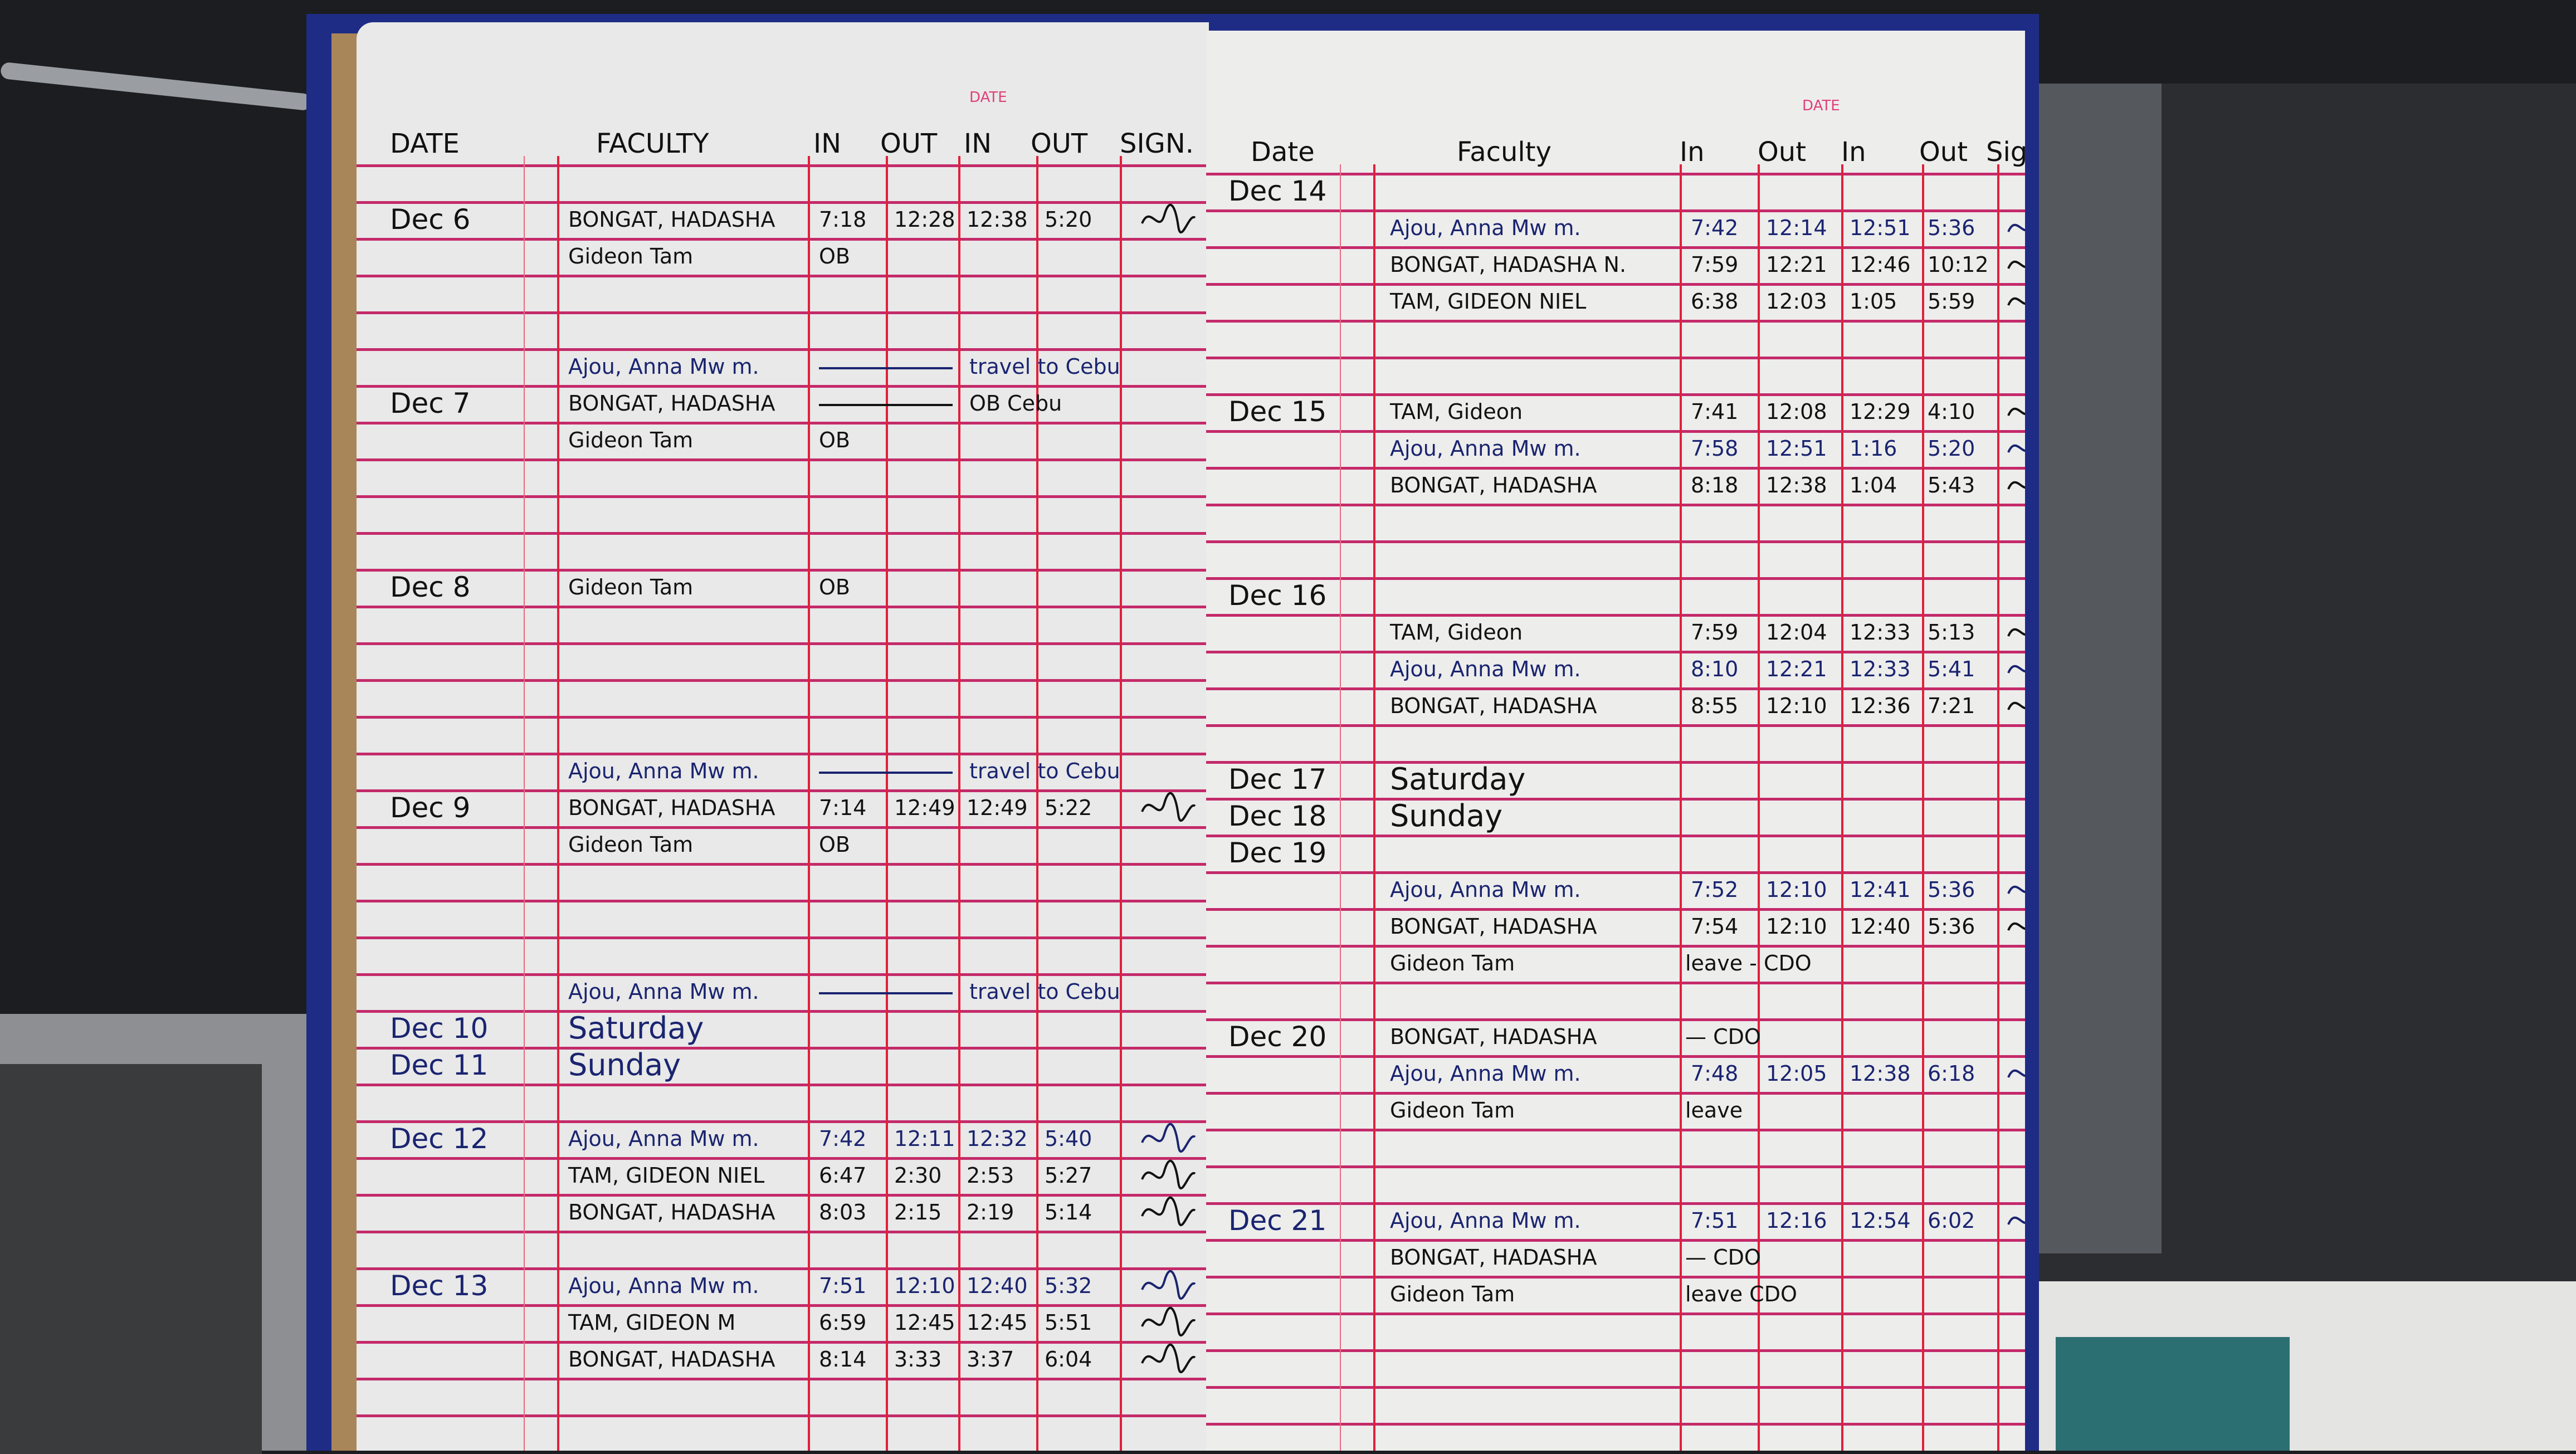 The height and width of the screenshot is (1454, 2576). Describe the element at coordinates (430, 808) in the screenshot. I see `date-cell: Dec 9` at that location.